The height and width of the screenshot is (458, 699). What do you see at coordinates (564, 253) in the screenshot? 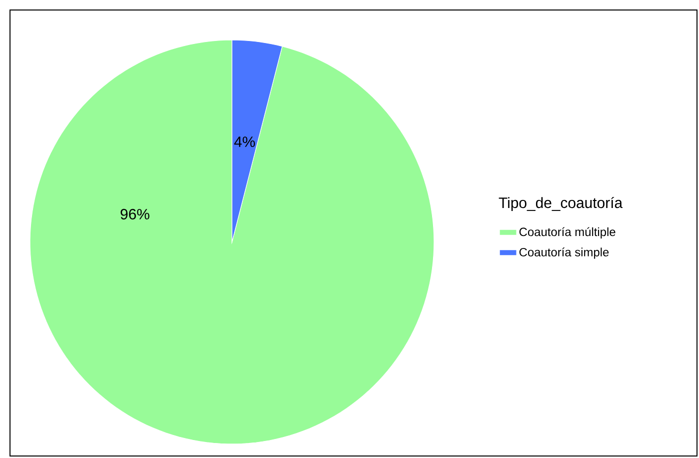
I see `legend-label: Coautoría simple` at bounding box center [564, 253].